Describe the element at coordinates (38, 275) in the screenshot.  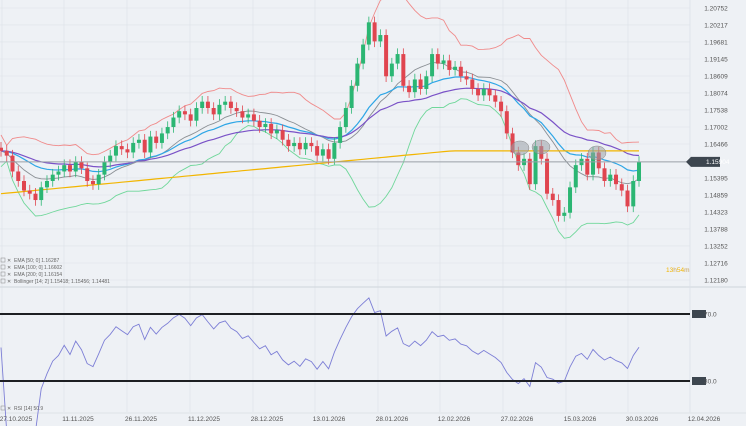
I see `legend-entry: EMA [200; 0] 1.16154` at that location.